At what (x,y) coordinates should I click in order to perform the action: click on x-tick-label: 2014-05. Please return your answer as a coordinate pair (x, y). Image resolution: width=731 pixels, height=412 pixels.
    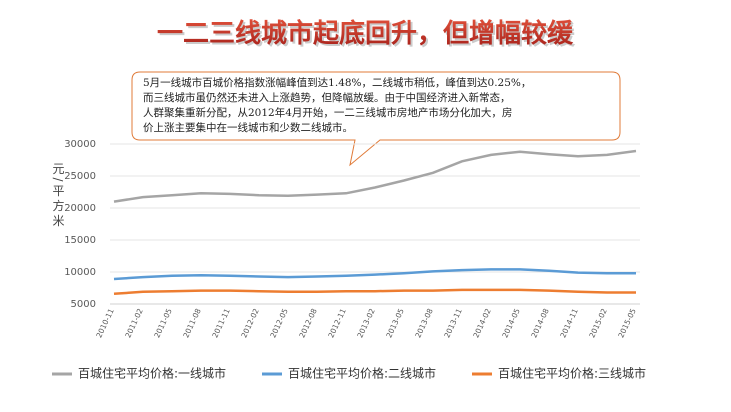
    Looking at the image, I should click on (510, 323).